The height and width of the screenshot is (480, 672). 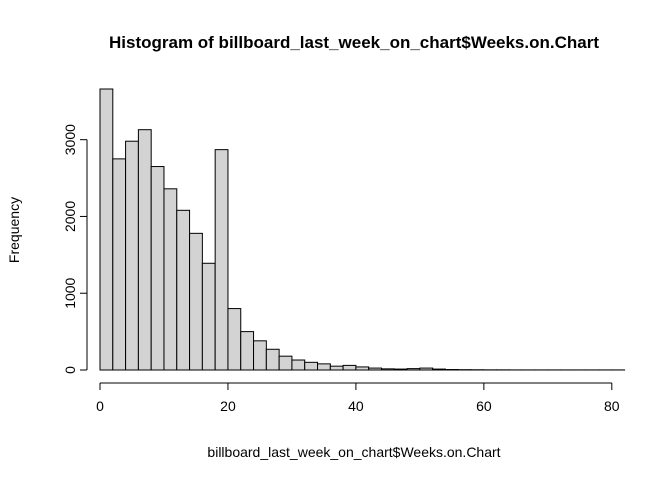 What do you see at coordinates (70, 139) in the screenshot?
I see `y-tick-label: 3000` at bounding box center [70, 139].